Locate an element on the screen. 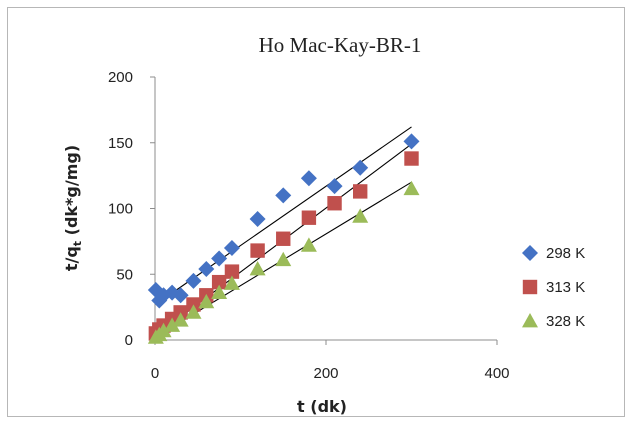 The width and height of the screenshot is (634, 426). legend: 298 K 313 K 328 K is located at coordinates (553, 287).